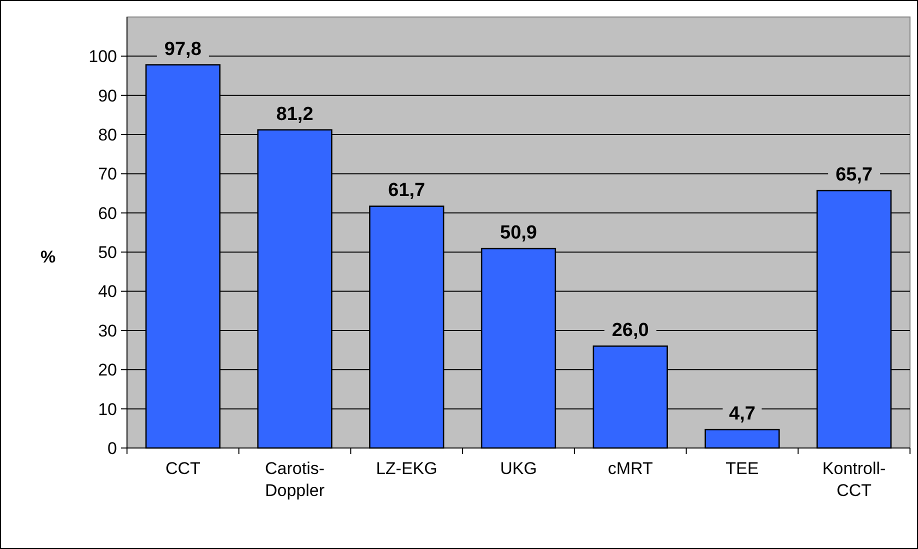 Image resolution: width=918 pixels, height=549 pixels. What do you see at coordinates (295, 479) in the screenshot?
I see `x-tick-label: Carotis- Doppler` at bounding box center [295, 479].